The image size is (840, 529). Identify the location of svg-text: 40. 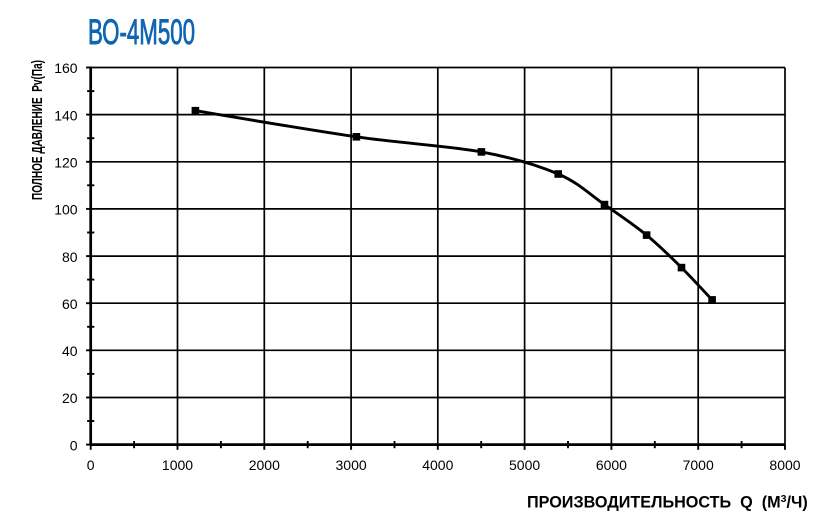
(70, 351).